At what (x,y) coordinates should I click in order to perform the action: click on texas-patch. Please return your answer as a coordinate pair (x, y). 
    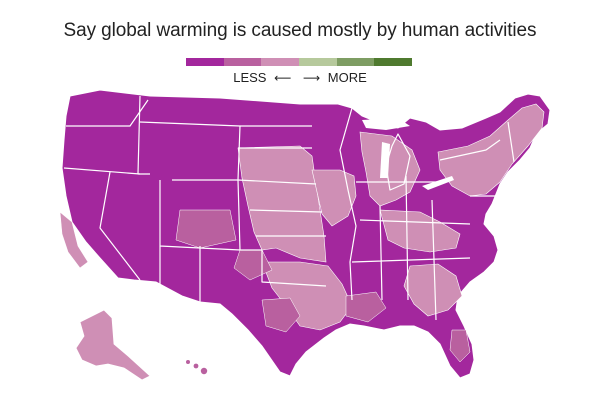
    Looking at the image, I should click on (281, 315).